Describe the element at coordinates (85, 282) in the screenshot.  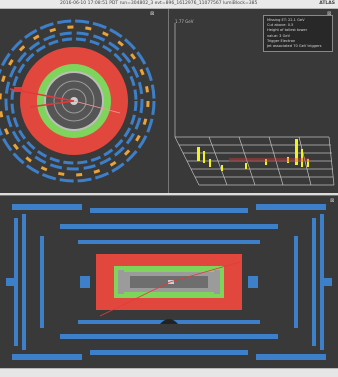
I see `forward-left` at that location.